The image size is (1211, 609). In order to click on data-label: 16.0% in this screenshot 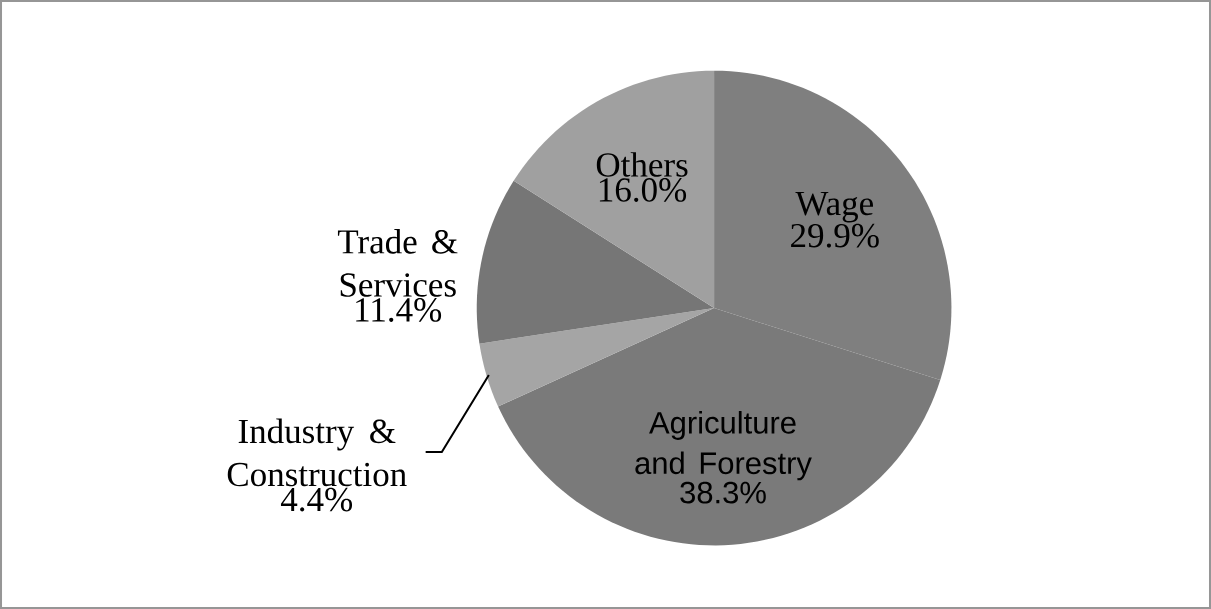, I will do `click(643, 190)`.